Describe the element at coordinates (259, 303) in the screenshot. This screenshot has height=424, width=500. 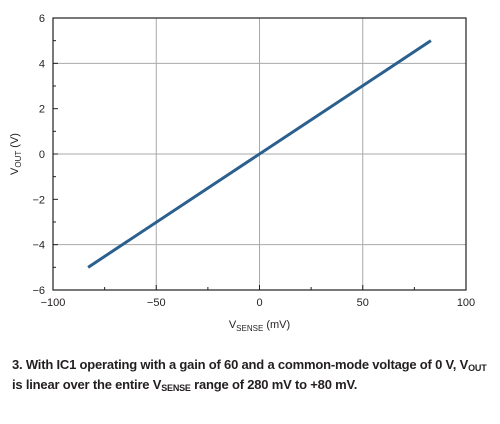
I see `x-tick-label: 0` at that location.